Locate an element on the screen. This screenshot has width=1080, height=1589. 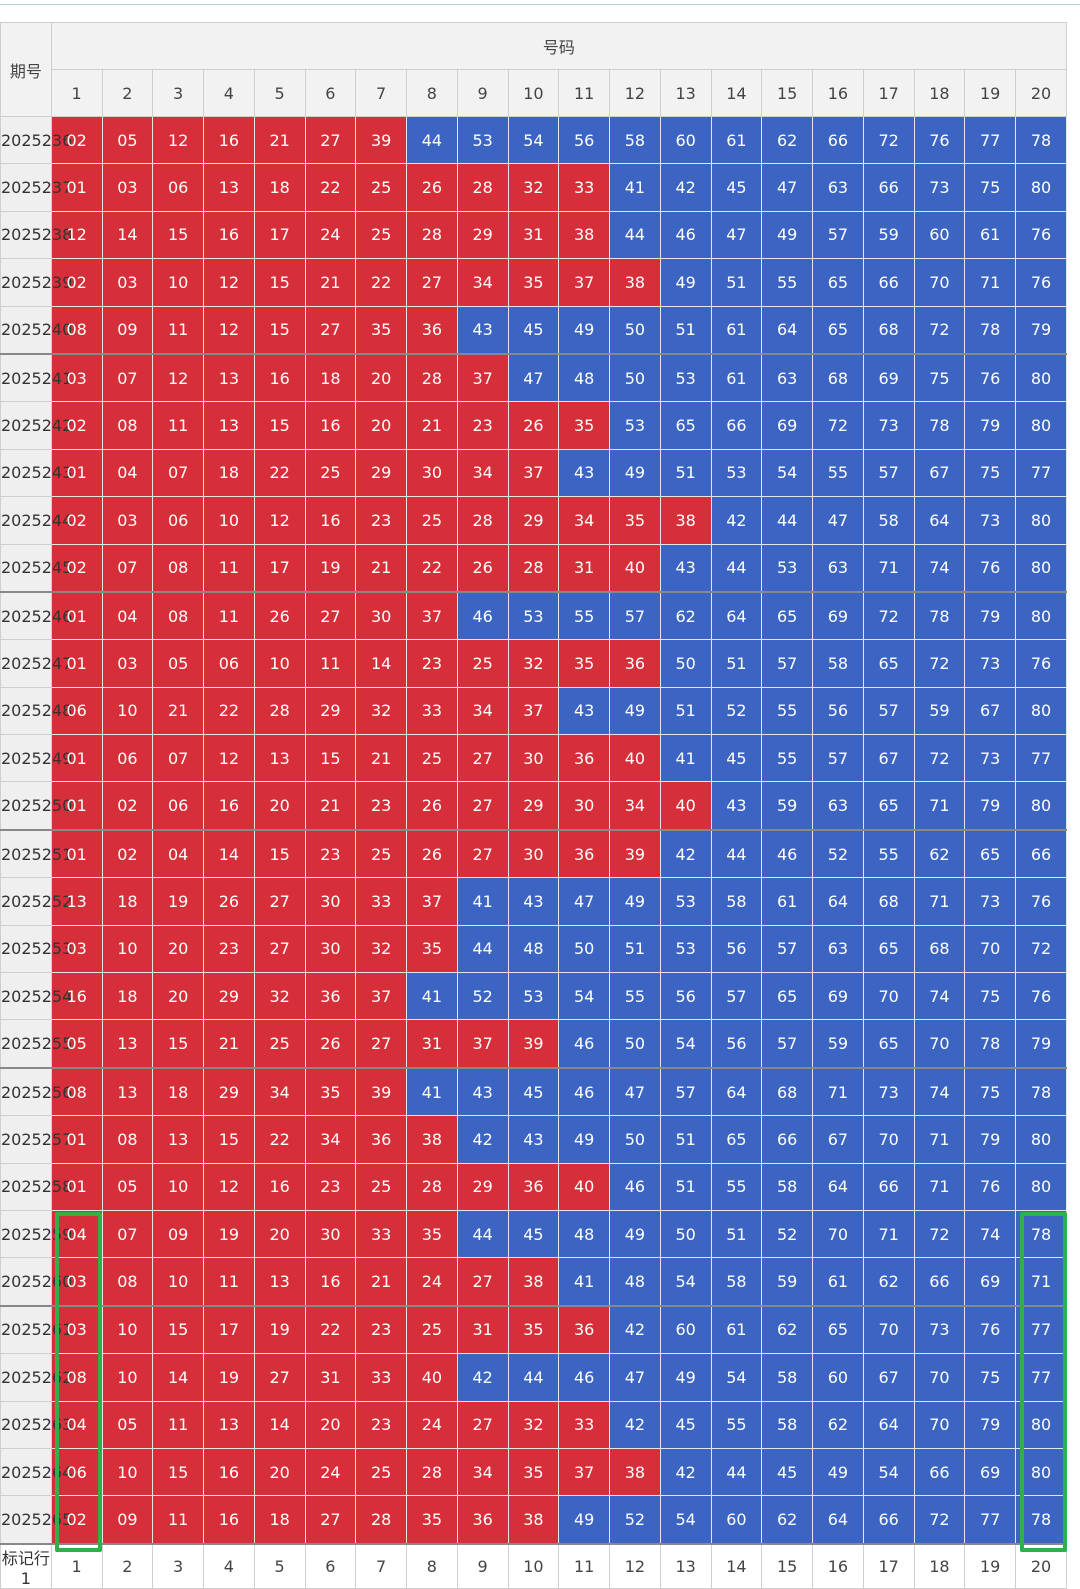
column-header: 20 is located at coordinates (1041, 93).